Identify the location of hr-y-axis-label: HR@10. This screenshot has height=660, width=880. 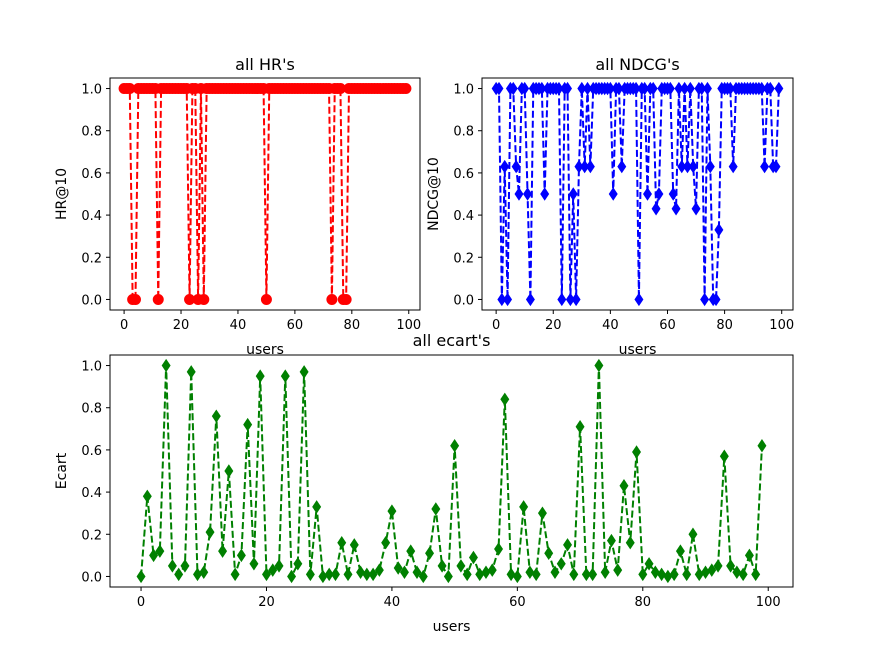
(62, 194).